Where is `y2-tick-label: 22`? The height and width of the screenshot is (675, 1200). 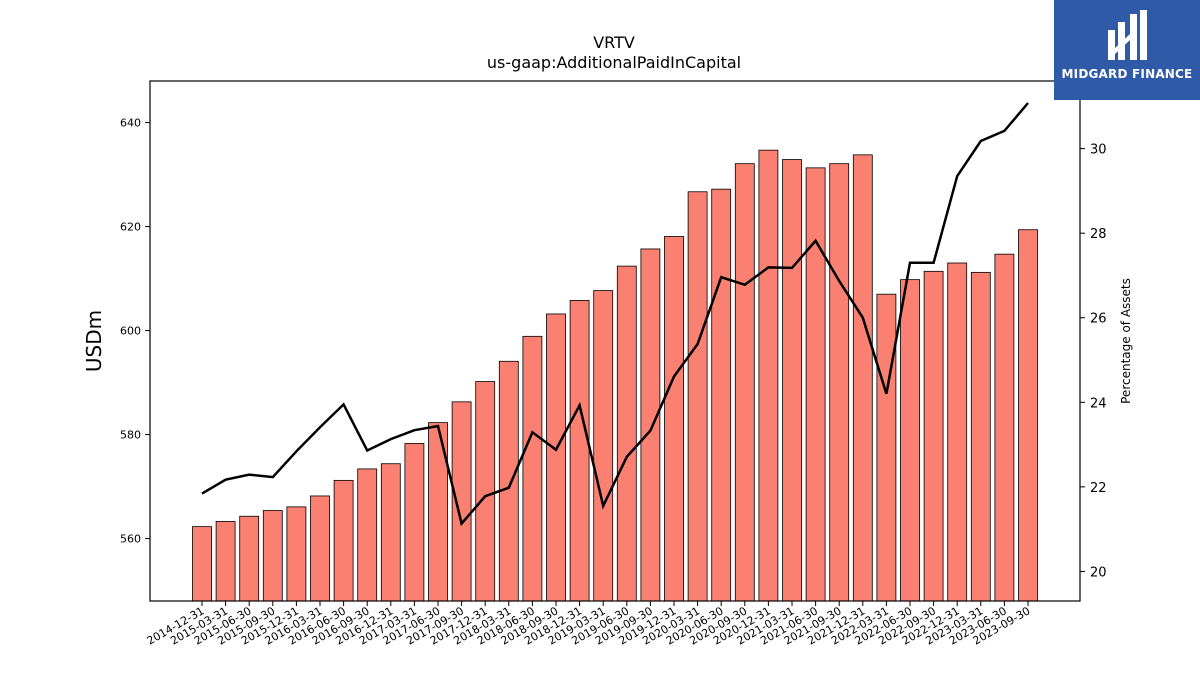 y2-tick-label: 22 is located at coordinates (1098, 488).